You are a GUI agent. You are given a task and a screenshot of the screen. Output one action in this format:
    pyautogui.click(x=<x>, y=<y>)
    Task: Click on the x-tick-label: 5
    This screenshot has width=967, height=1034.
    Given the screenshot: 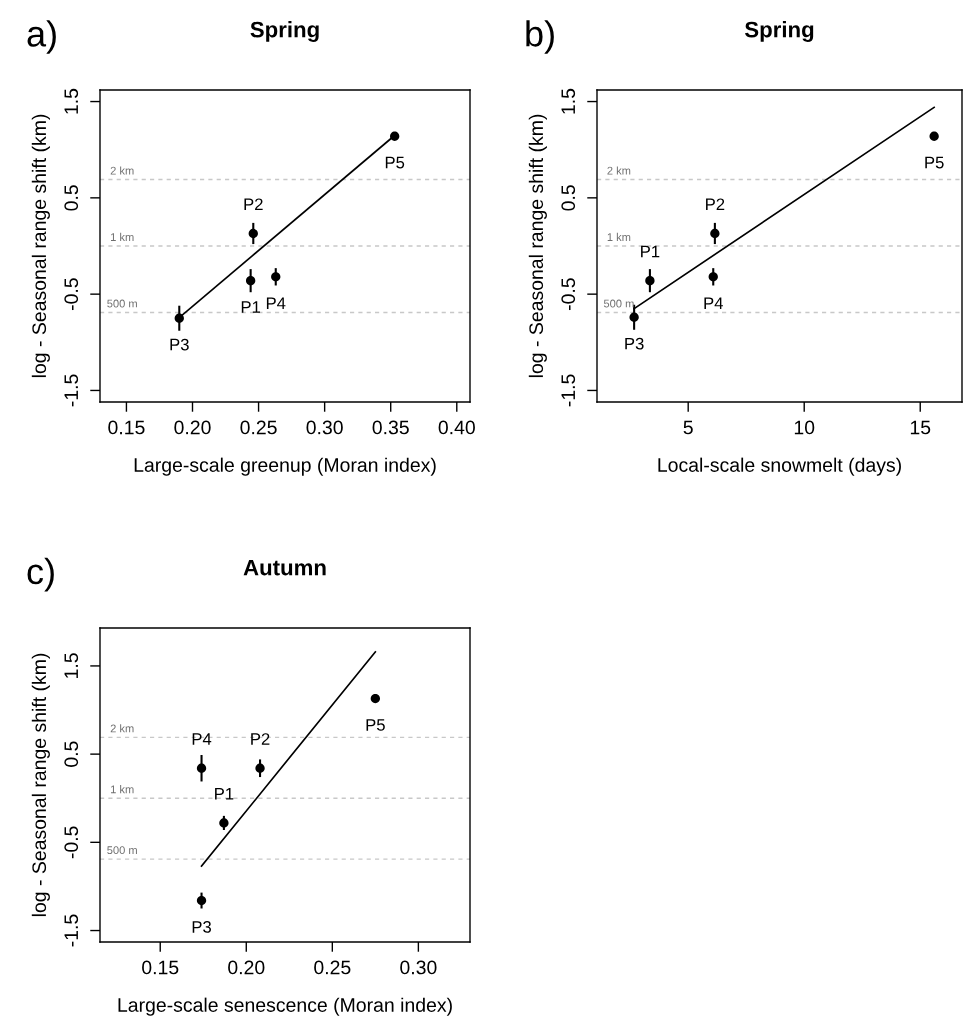 What is the action you would take?
    pyautogui.click(x=688, y=427)
    